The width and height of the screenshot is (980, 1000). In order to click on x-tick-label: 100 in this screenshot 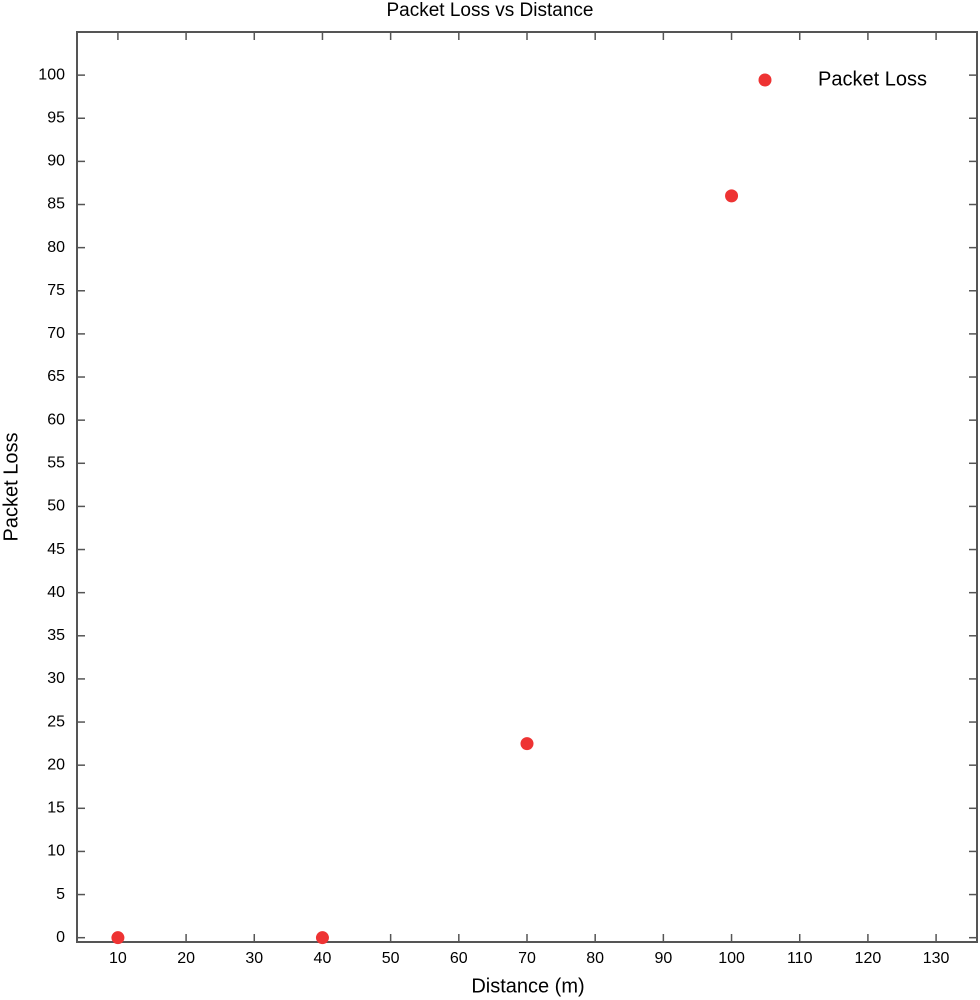, I will do `click(731, 958)`.